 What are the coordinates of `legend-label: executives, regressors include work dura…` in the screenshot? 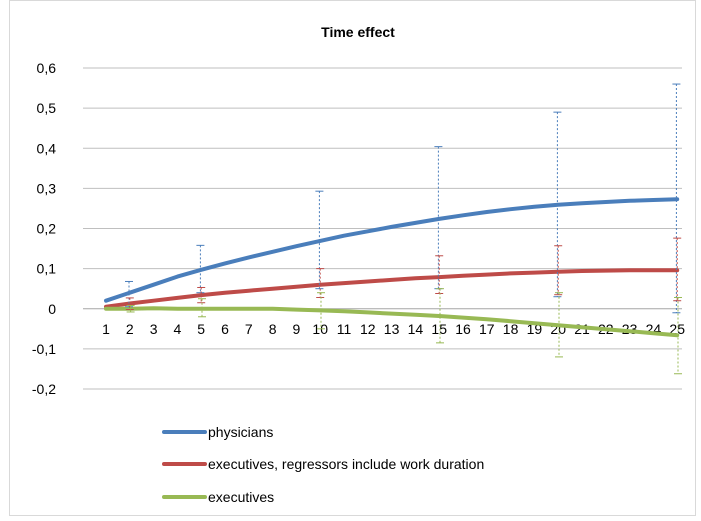 It's located at (346, 464).